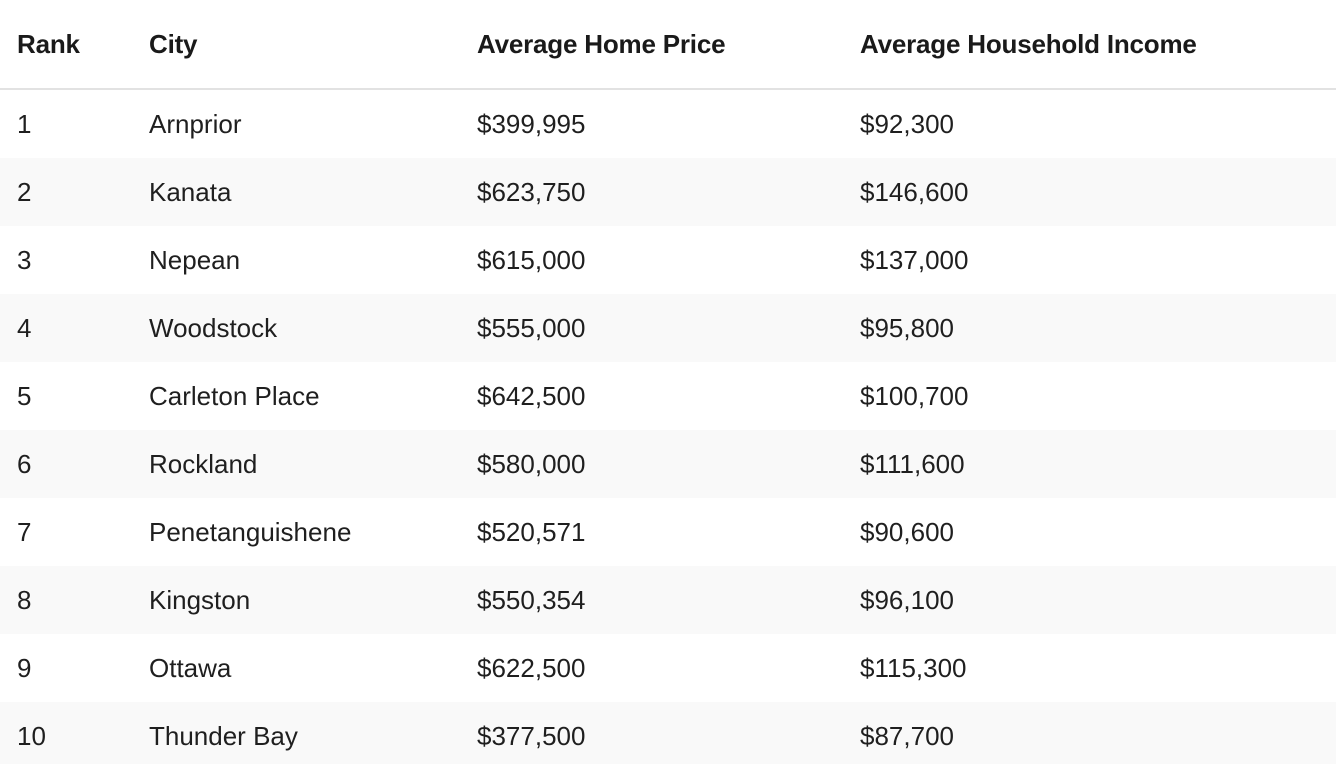 Image resolution: width=1336 pixels, height=764 pixels. What do you see at coordinates (907, 531) in the screenshot?
I see `cell-income: $90,600` at bounding box center [907, 531].